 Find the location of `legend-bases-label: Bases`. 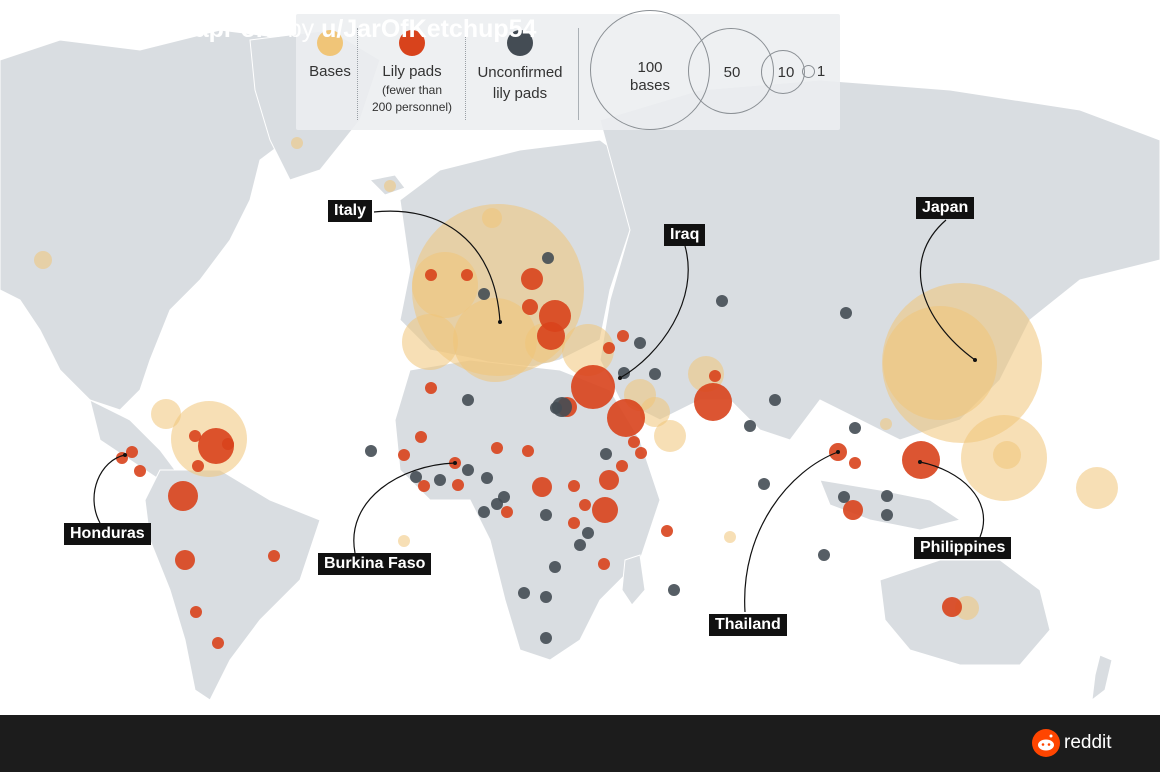

legend-bases-label: Bases is located at coordinates (330, 71).